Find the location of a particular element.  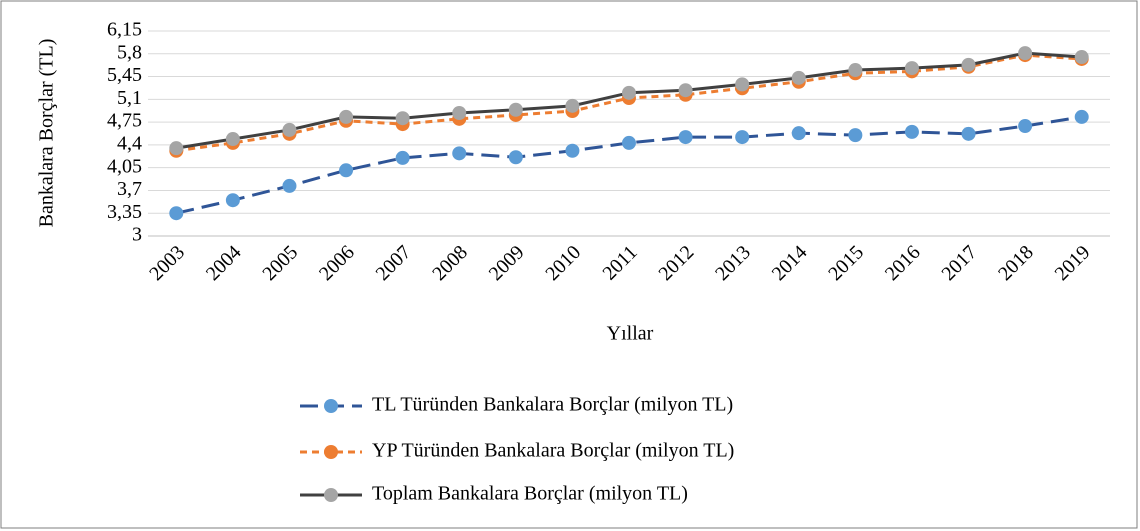

y-axis-label: Bankalara Borçlar (TL) is located at coordinates (47, 133).